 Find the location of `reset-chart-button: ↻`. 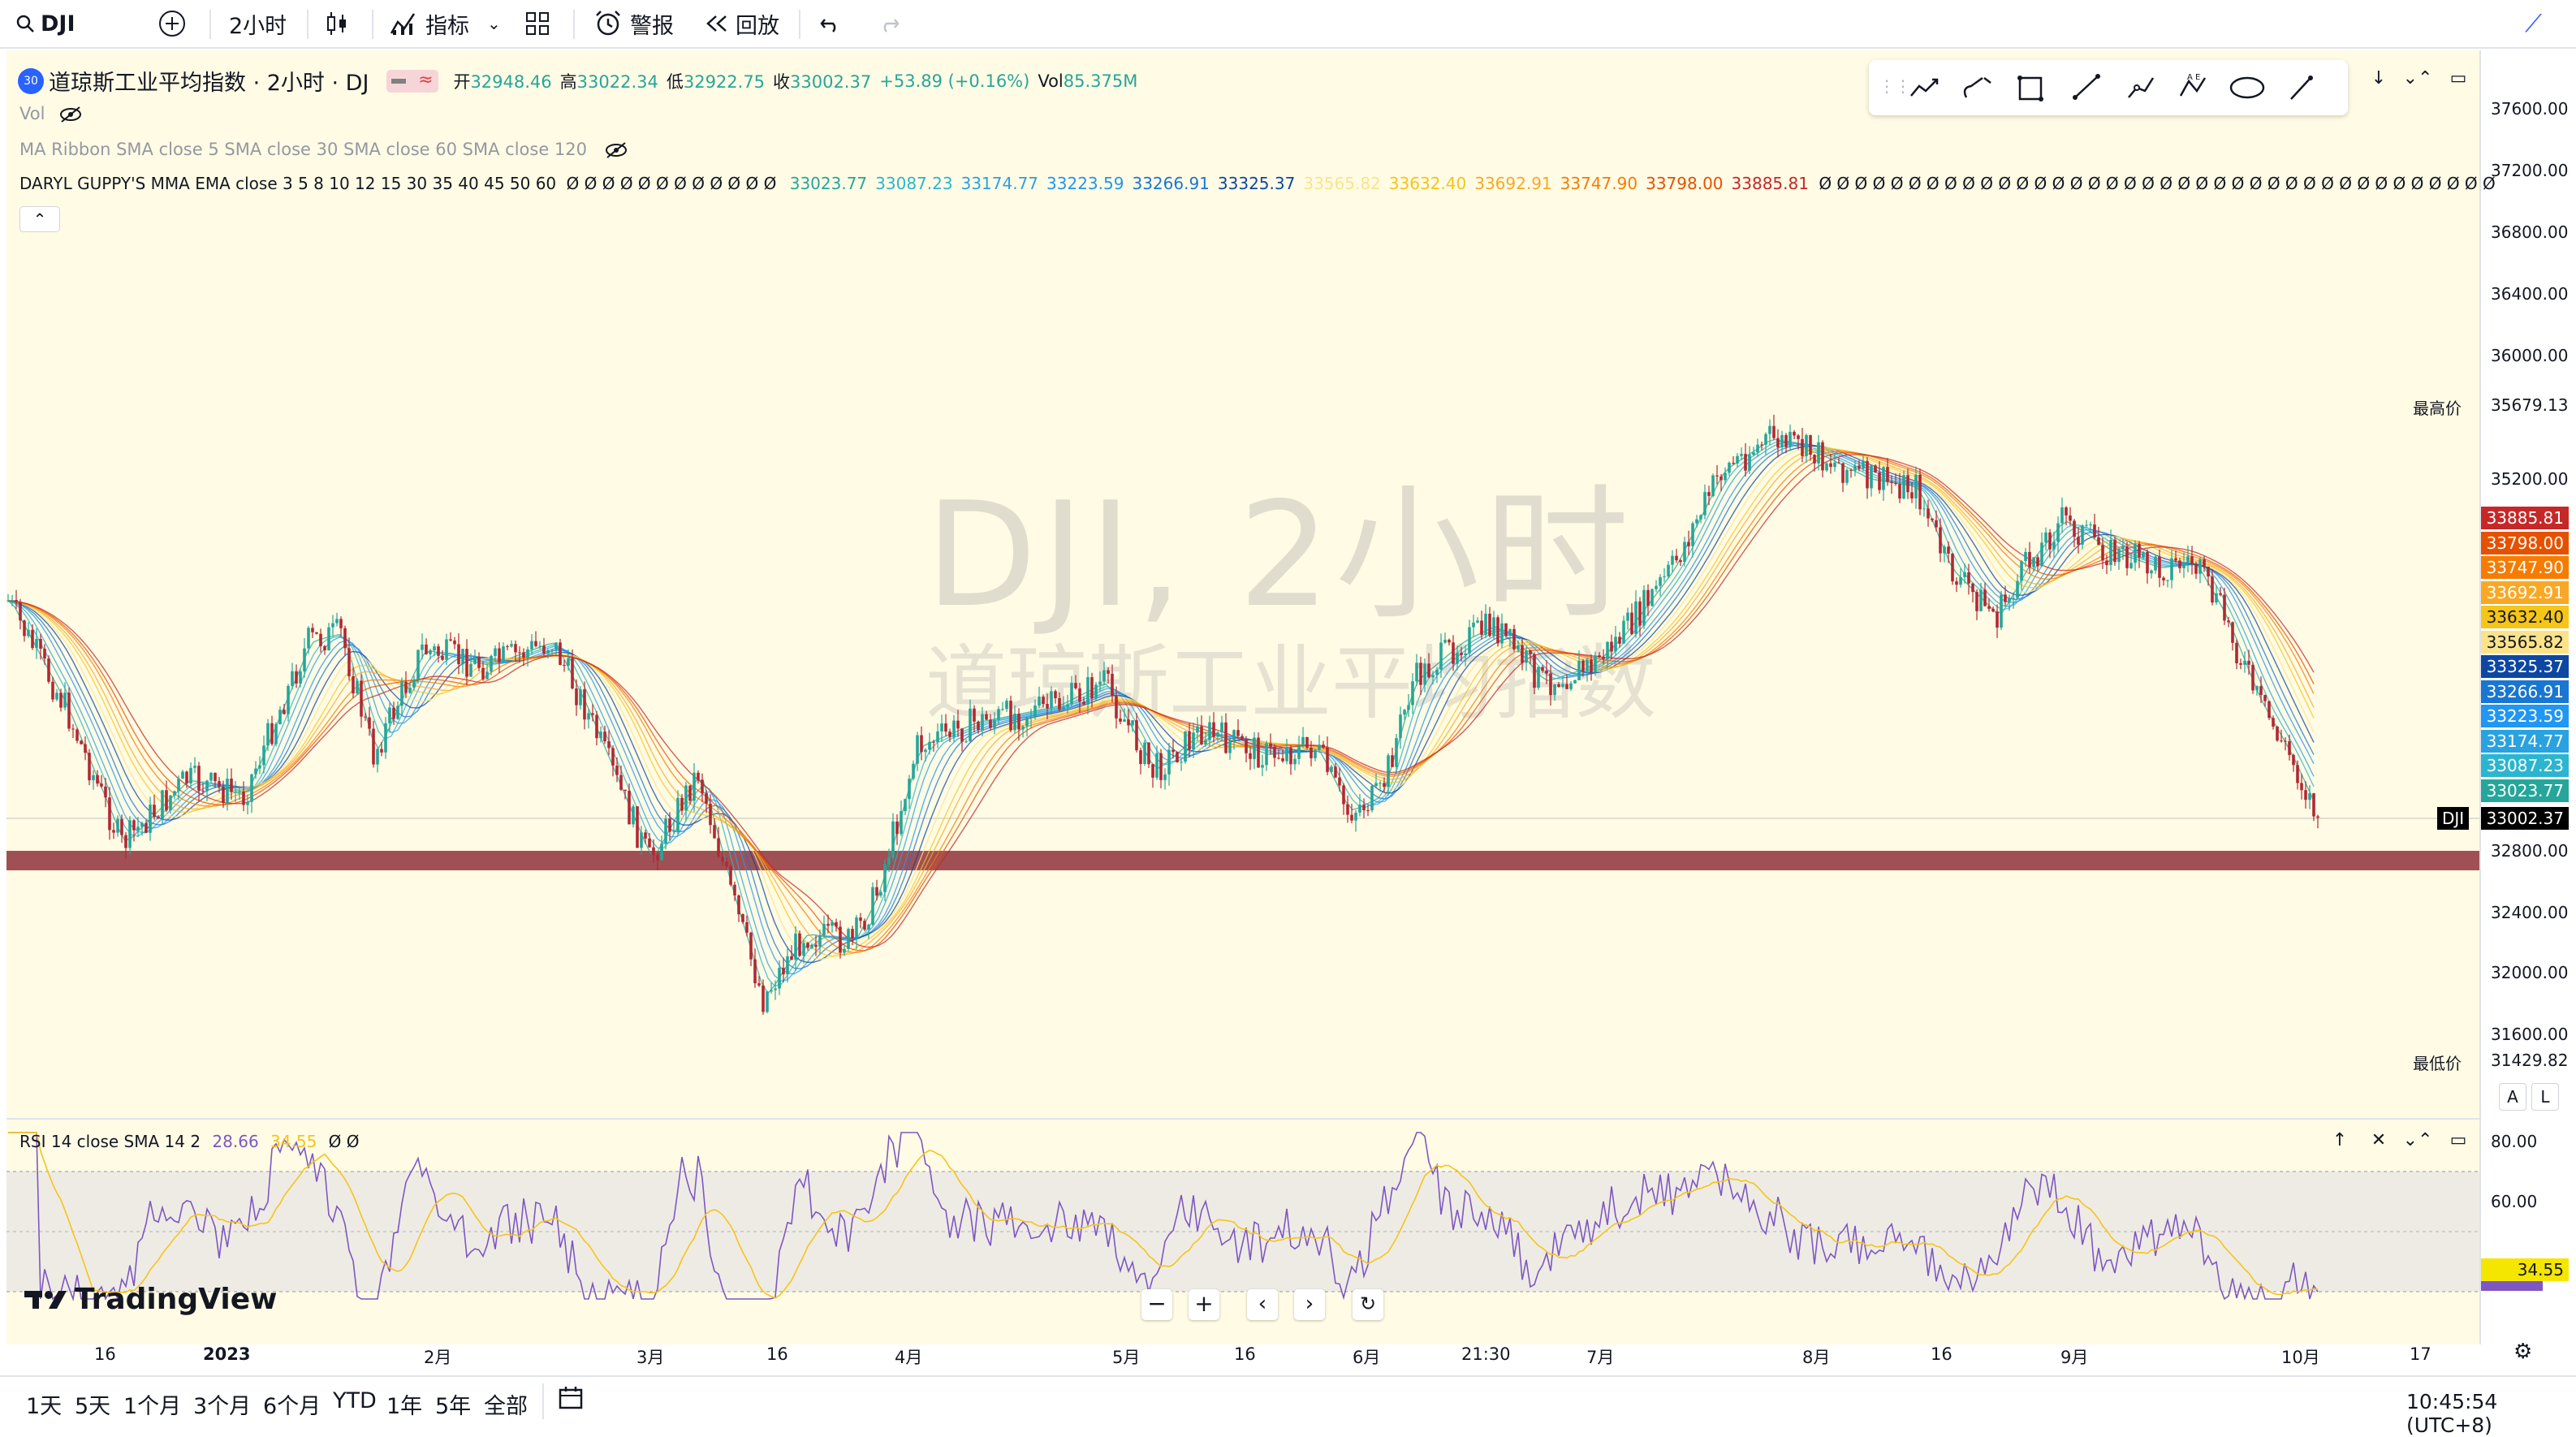

reset-chart-button: ↻ is located at coordinates (1368, 1304).